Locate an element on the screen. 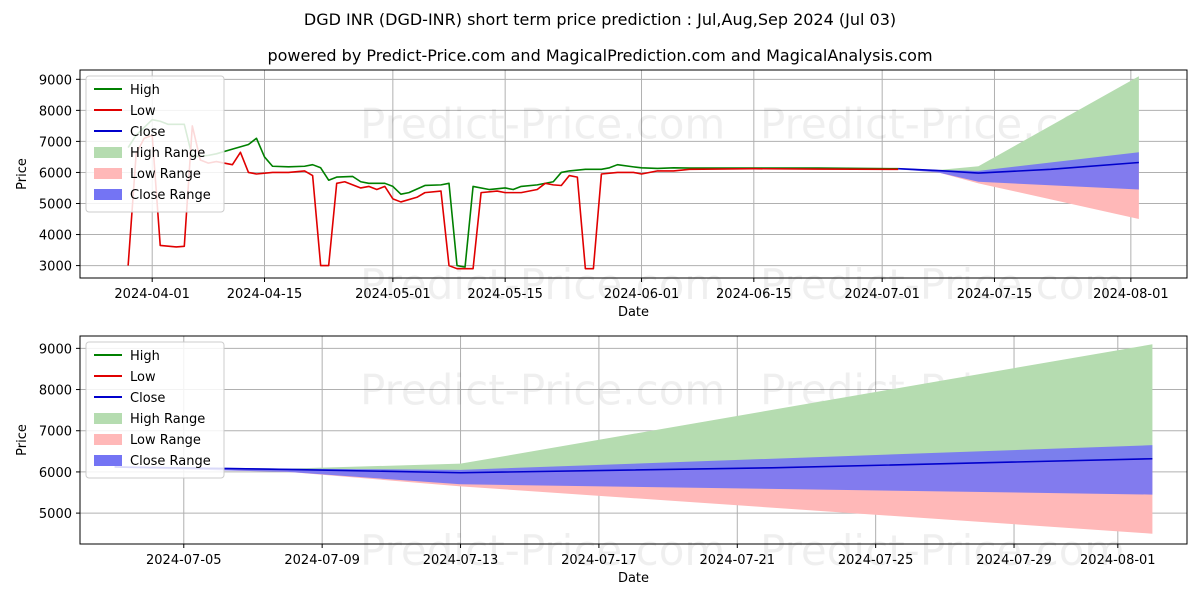  x-tick: 2024-07-01 is located at coordinates (882, 290).